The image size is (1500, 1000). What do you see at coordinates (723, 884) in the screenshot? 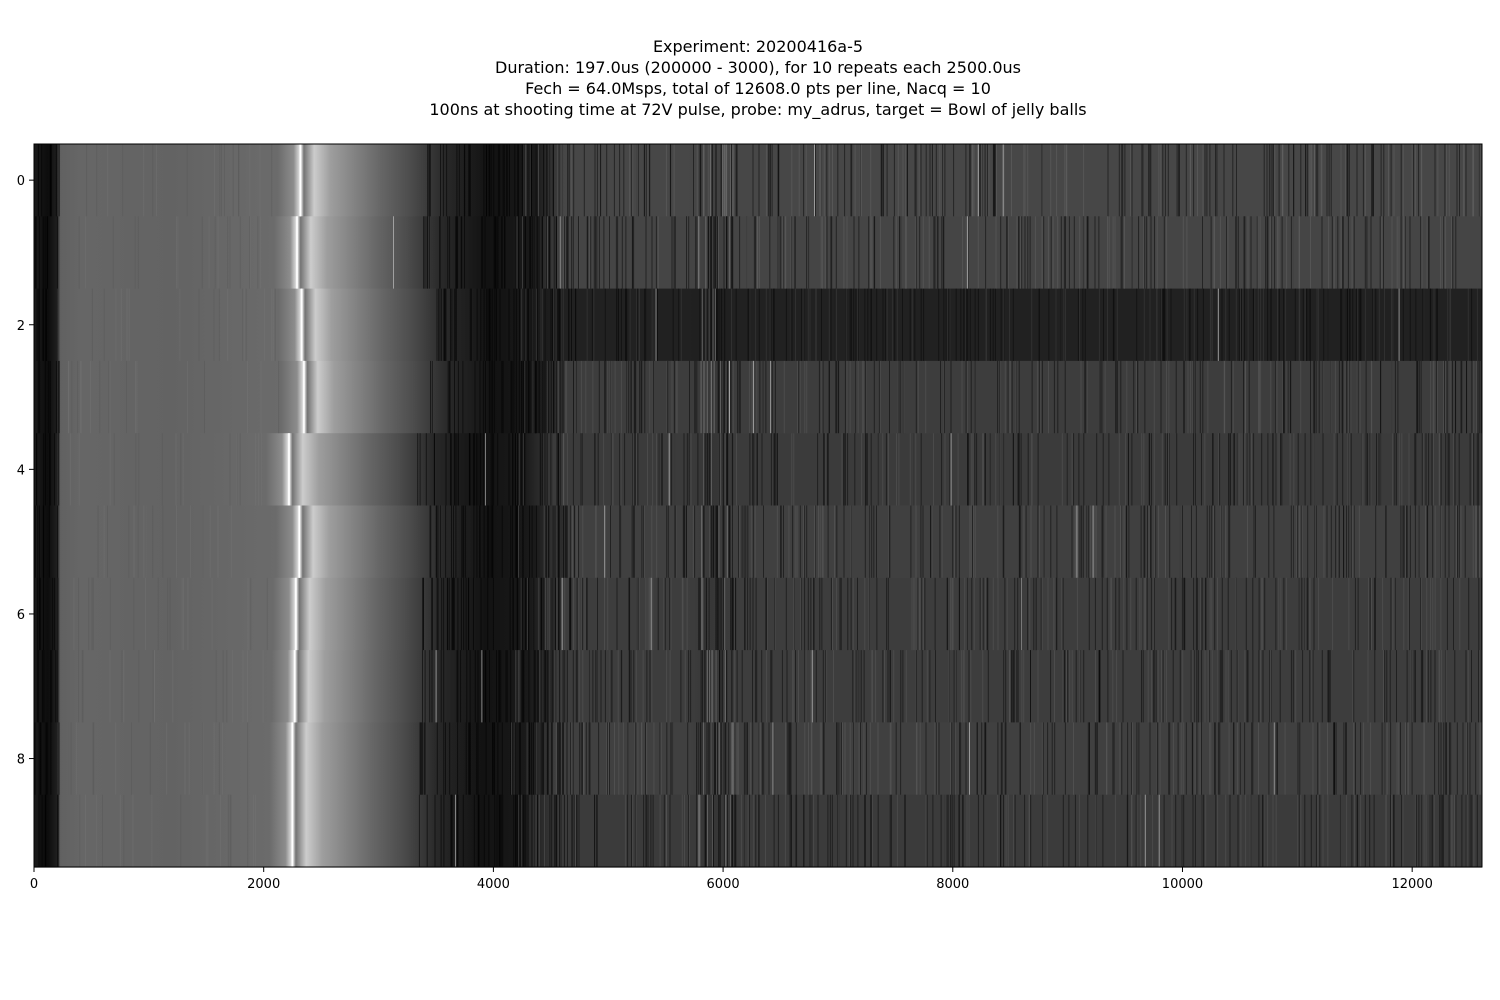
I see `x-tick-label: 6000` at bounding box center [723, 884].